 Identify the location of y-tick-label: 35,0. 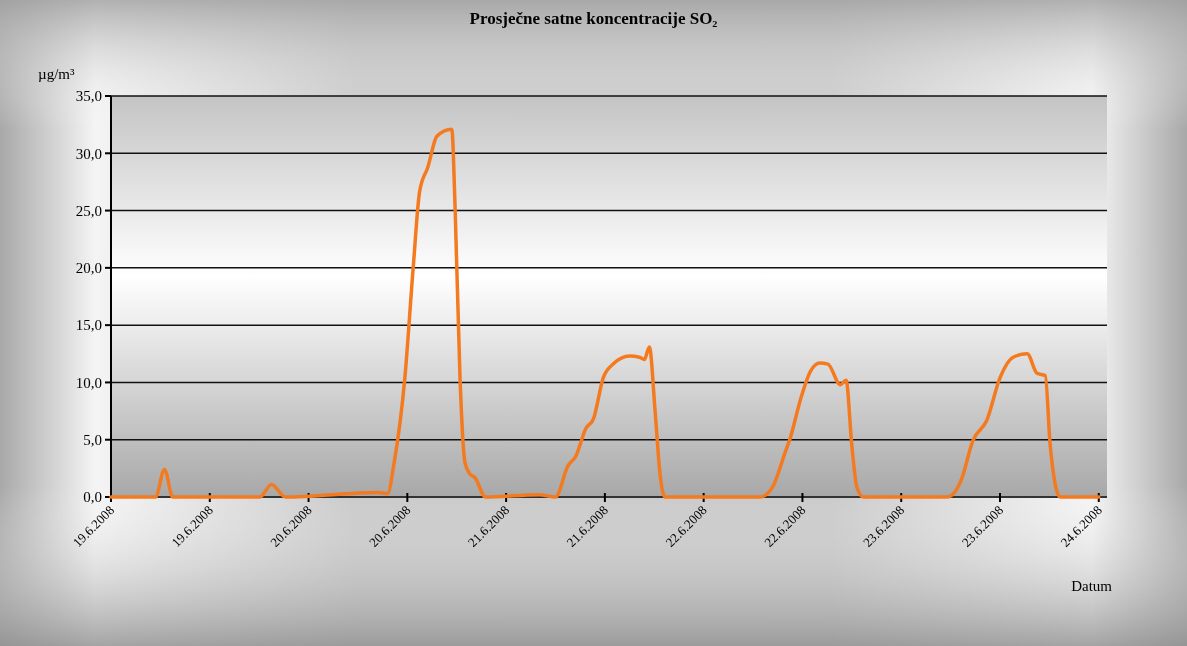
(88, 96).